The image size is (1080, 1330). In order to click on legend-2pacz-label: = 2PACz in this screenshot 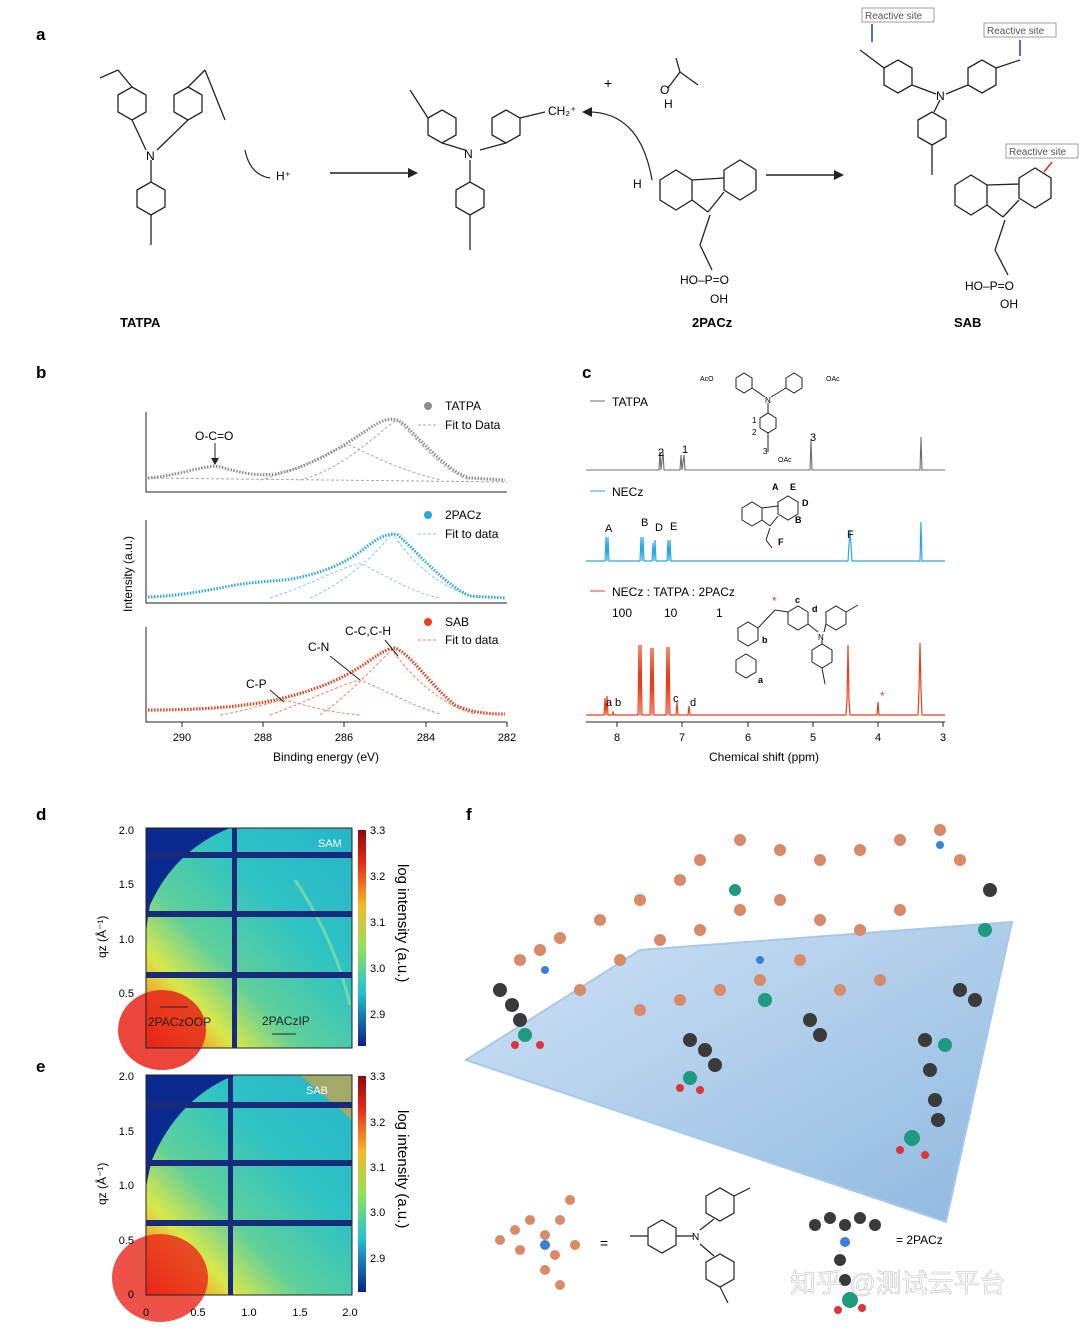, I will do `click(919, 1240)`.